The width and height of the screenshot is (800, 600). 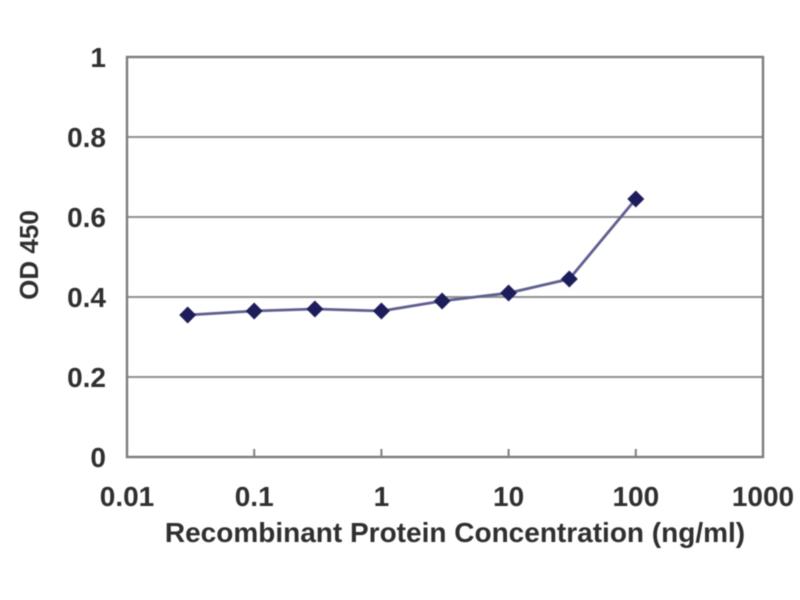 What do you see at coordinates (127, 496) in the screenshot?
I see `x-tick-label: 0.01` at bounding box center [127, 496].